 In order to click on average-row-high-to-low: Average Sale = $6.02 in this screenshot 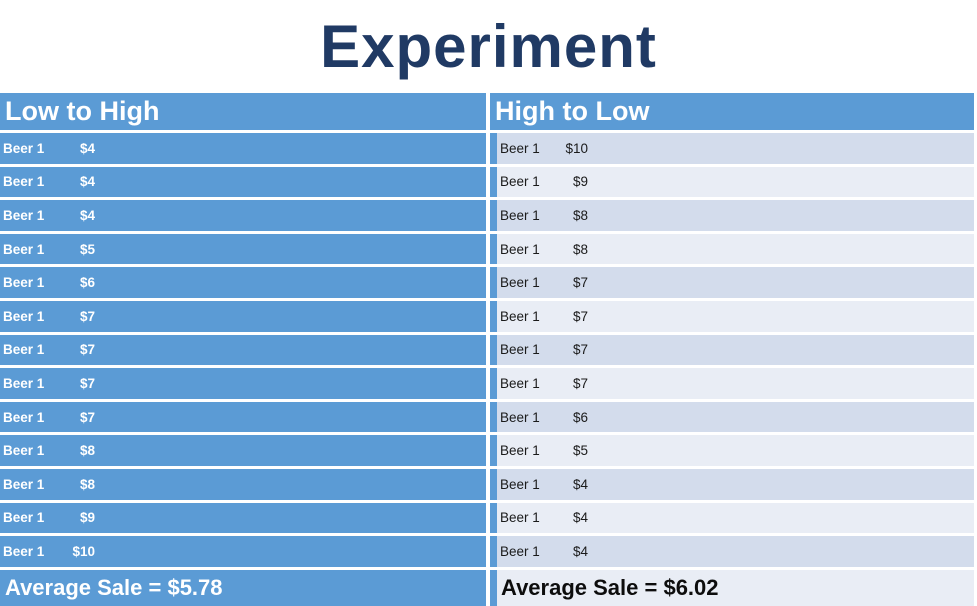, I will do `click(732, 587)`.